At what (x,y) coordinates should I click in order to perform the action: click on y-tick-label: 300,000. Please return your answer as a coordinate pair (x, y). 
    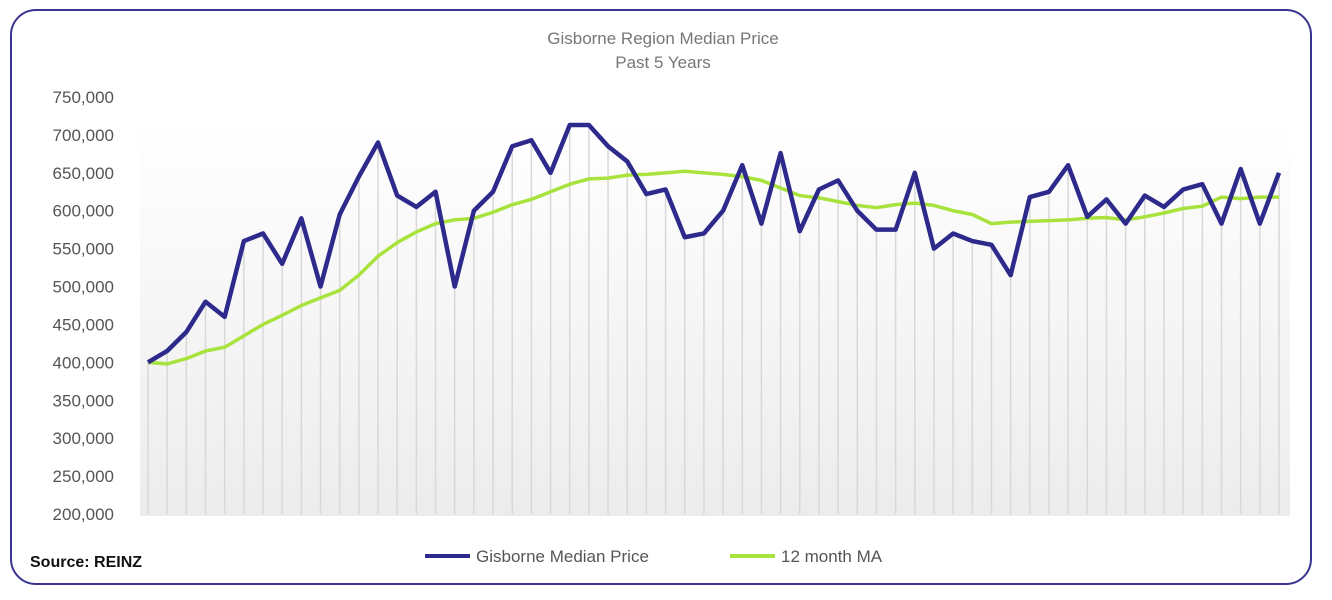
    Looking at the image, I should click on (83, 438).